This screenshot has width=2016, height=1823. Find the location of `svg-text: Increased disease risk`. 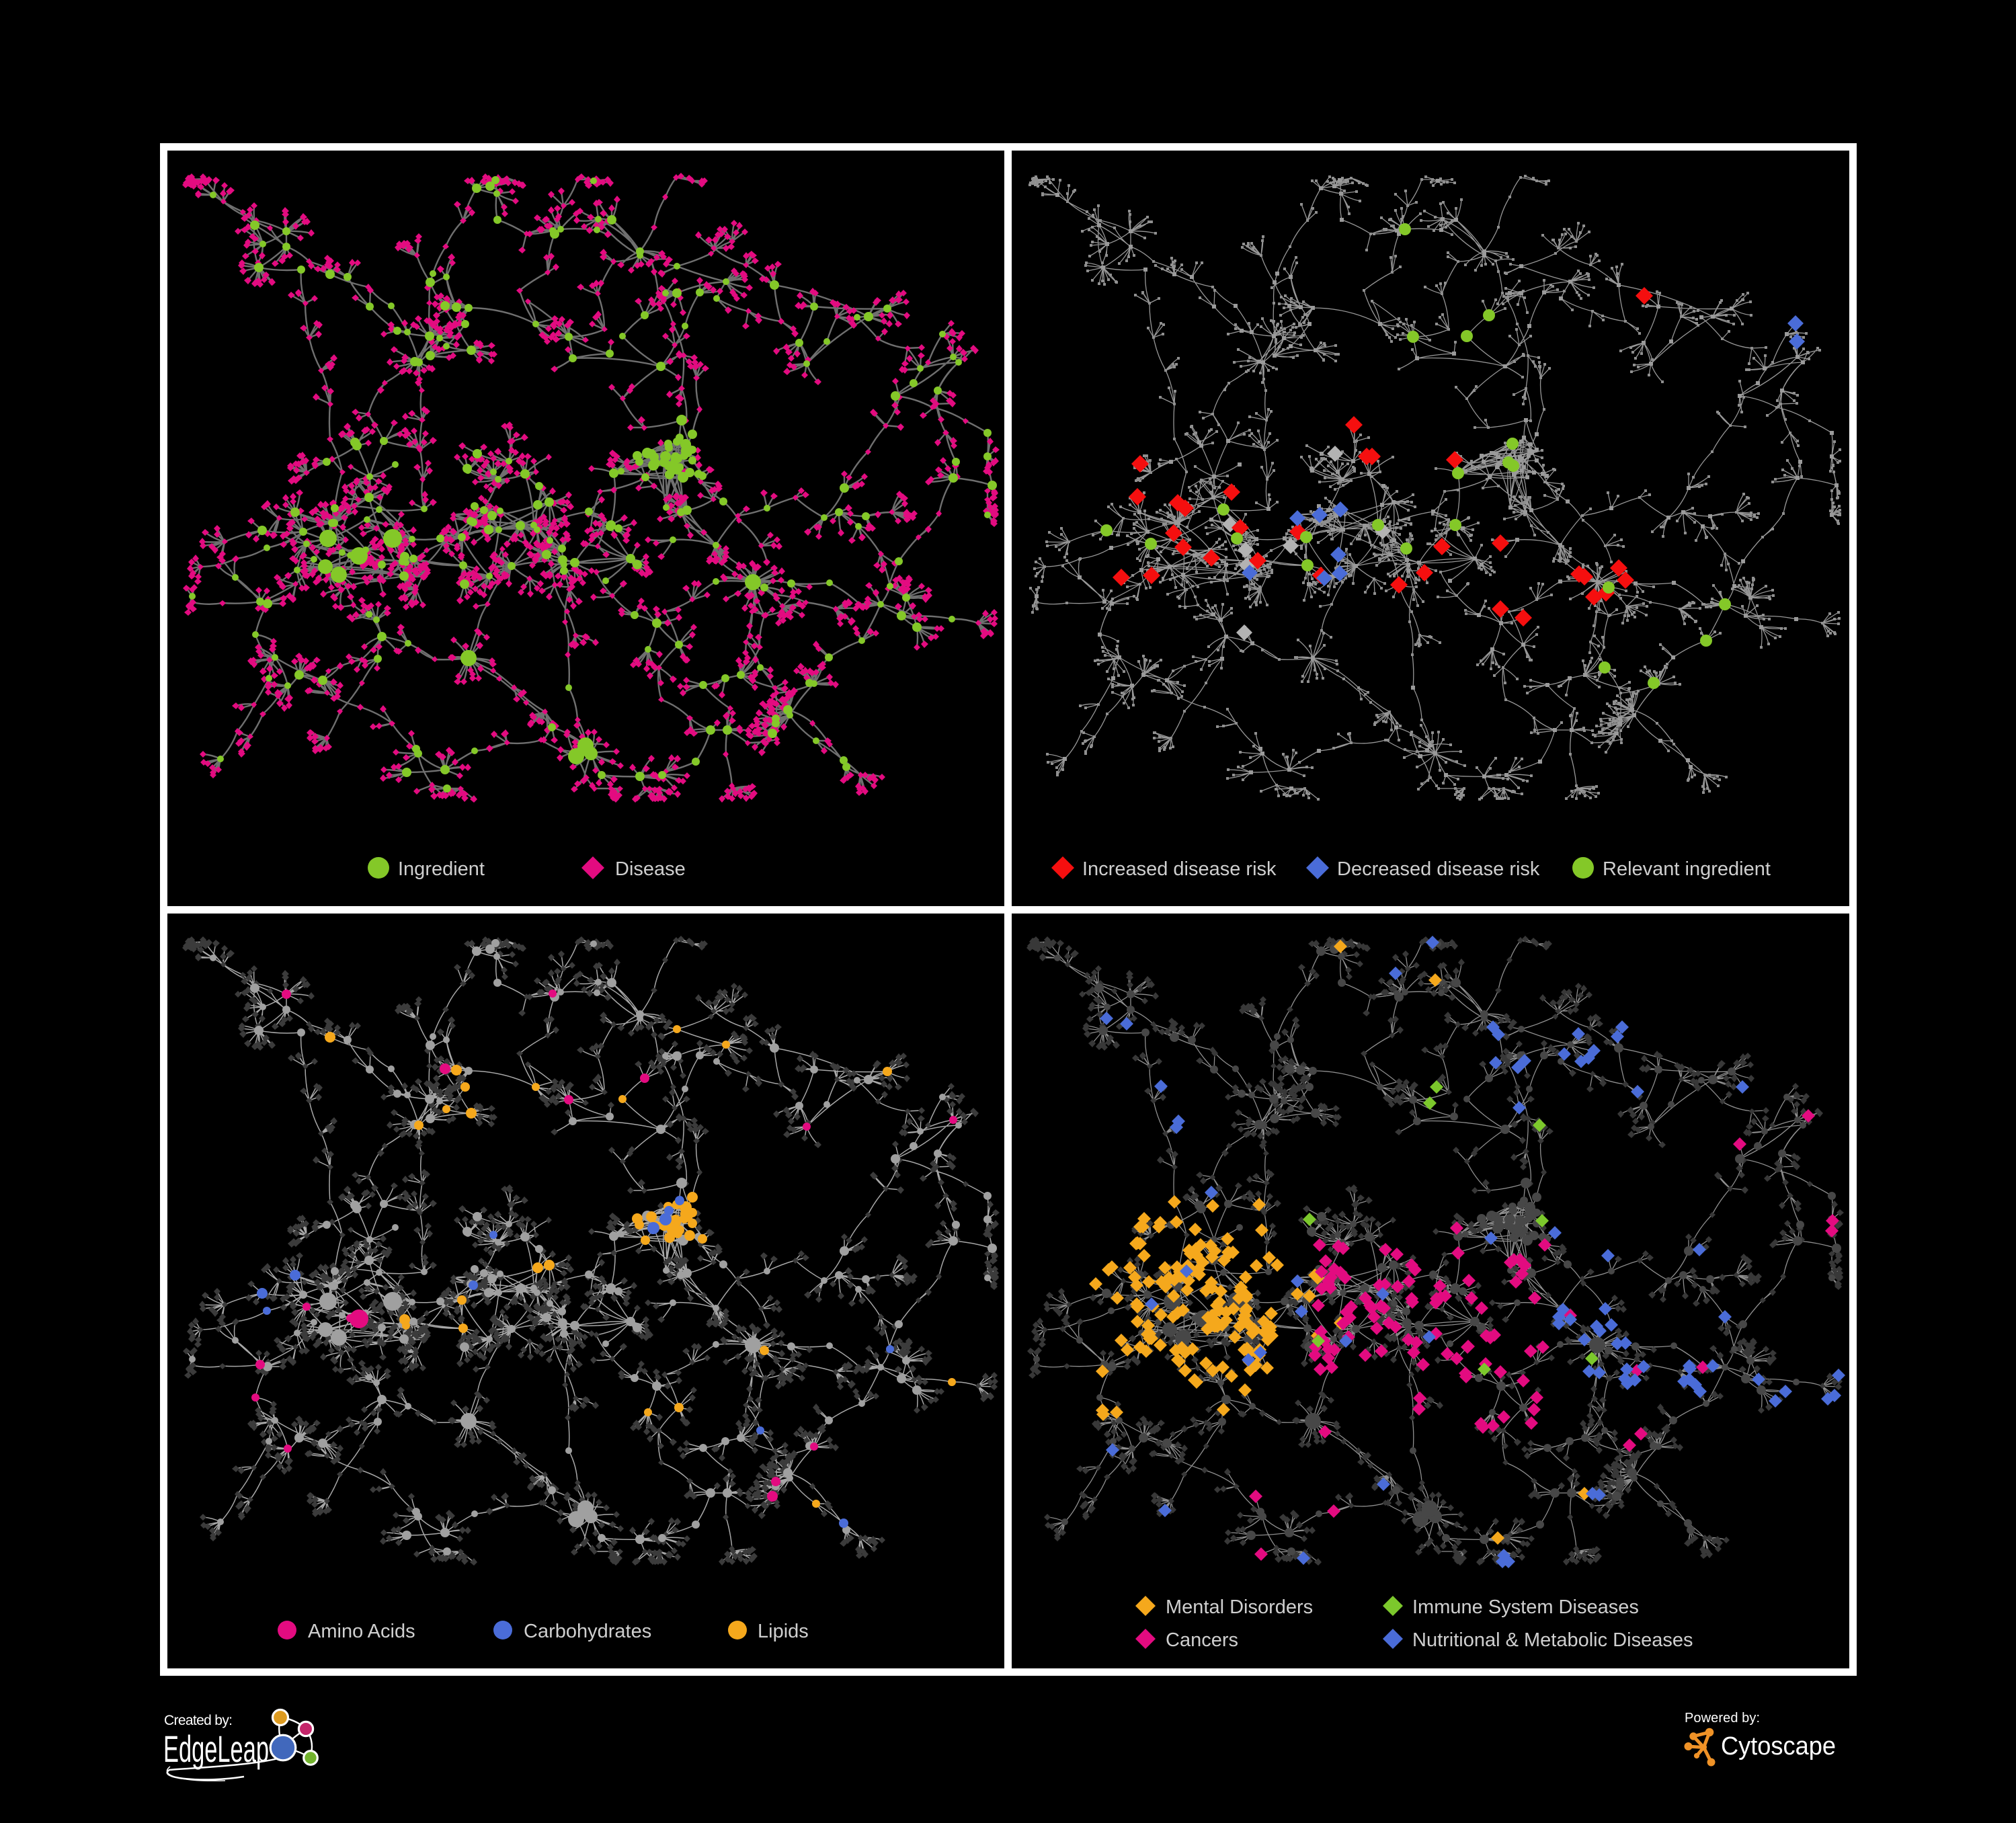

svg-text: Increased disease risk is located at coordinates (1179, 869).